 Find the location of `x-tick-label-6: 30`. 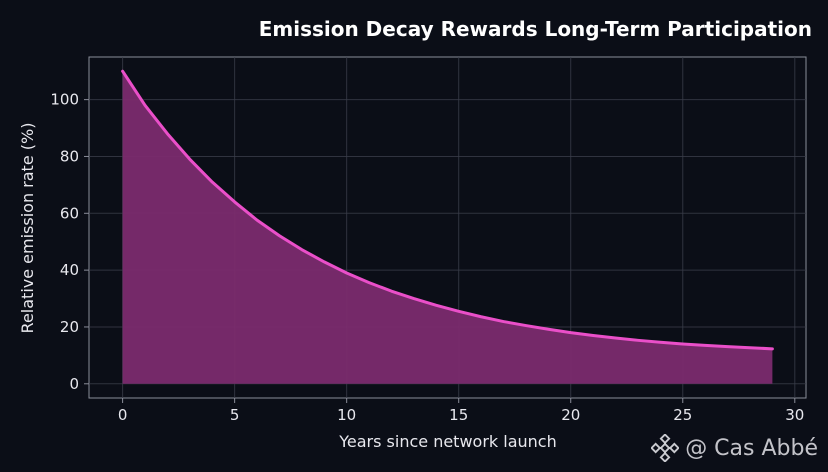

x-tick-label-6: 30 is located at coordinates (794, 415).